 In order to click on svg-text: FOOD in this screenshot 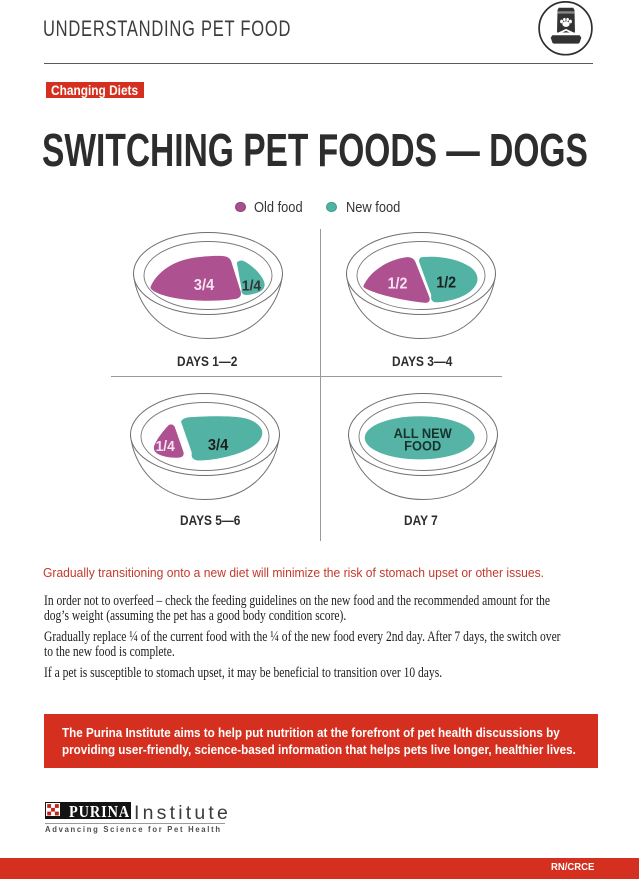, I will do `click(422, 446)`.